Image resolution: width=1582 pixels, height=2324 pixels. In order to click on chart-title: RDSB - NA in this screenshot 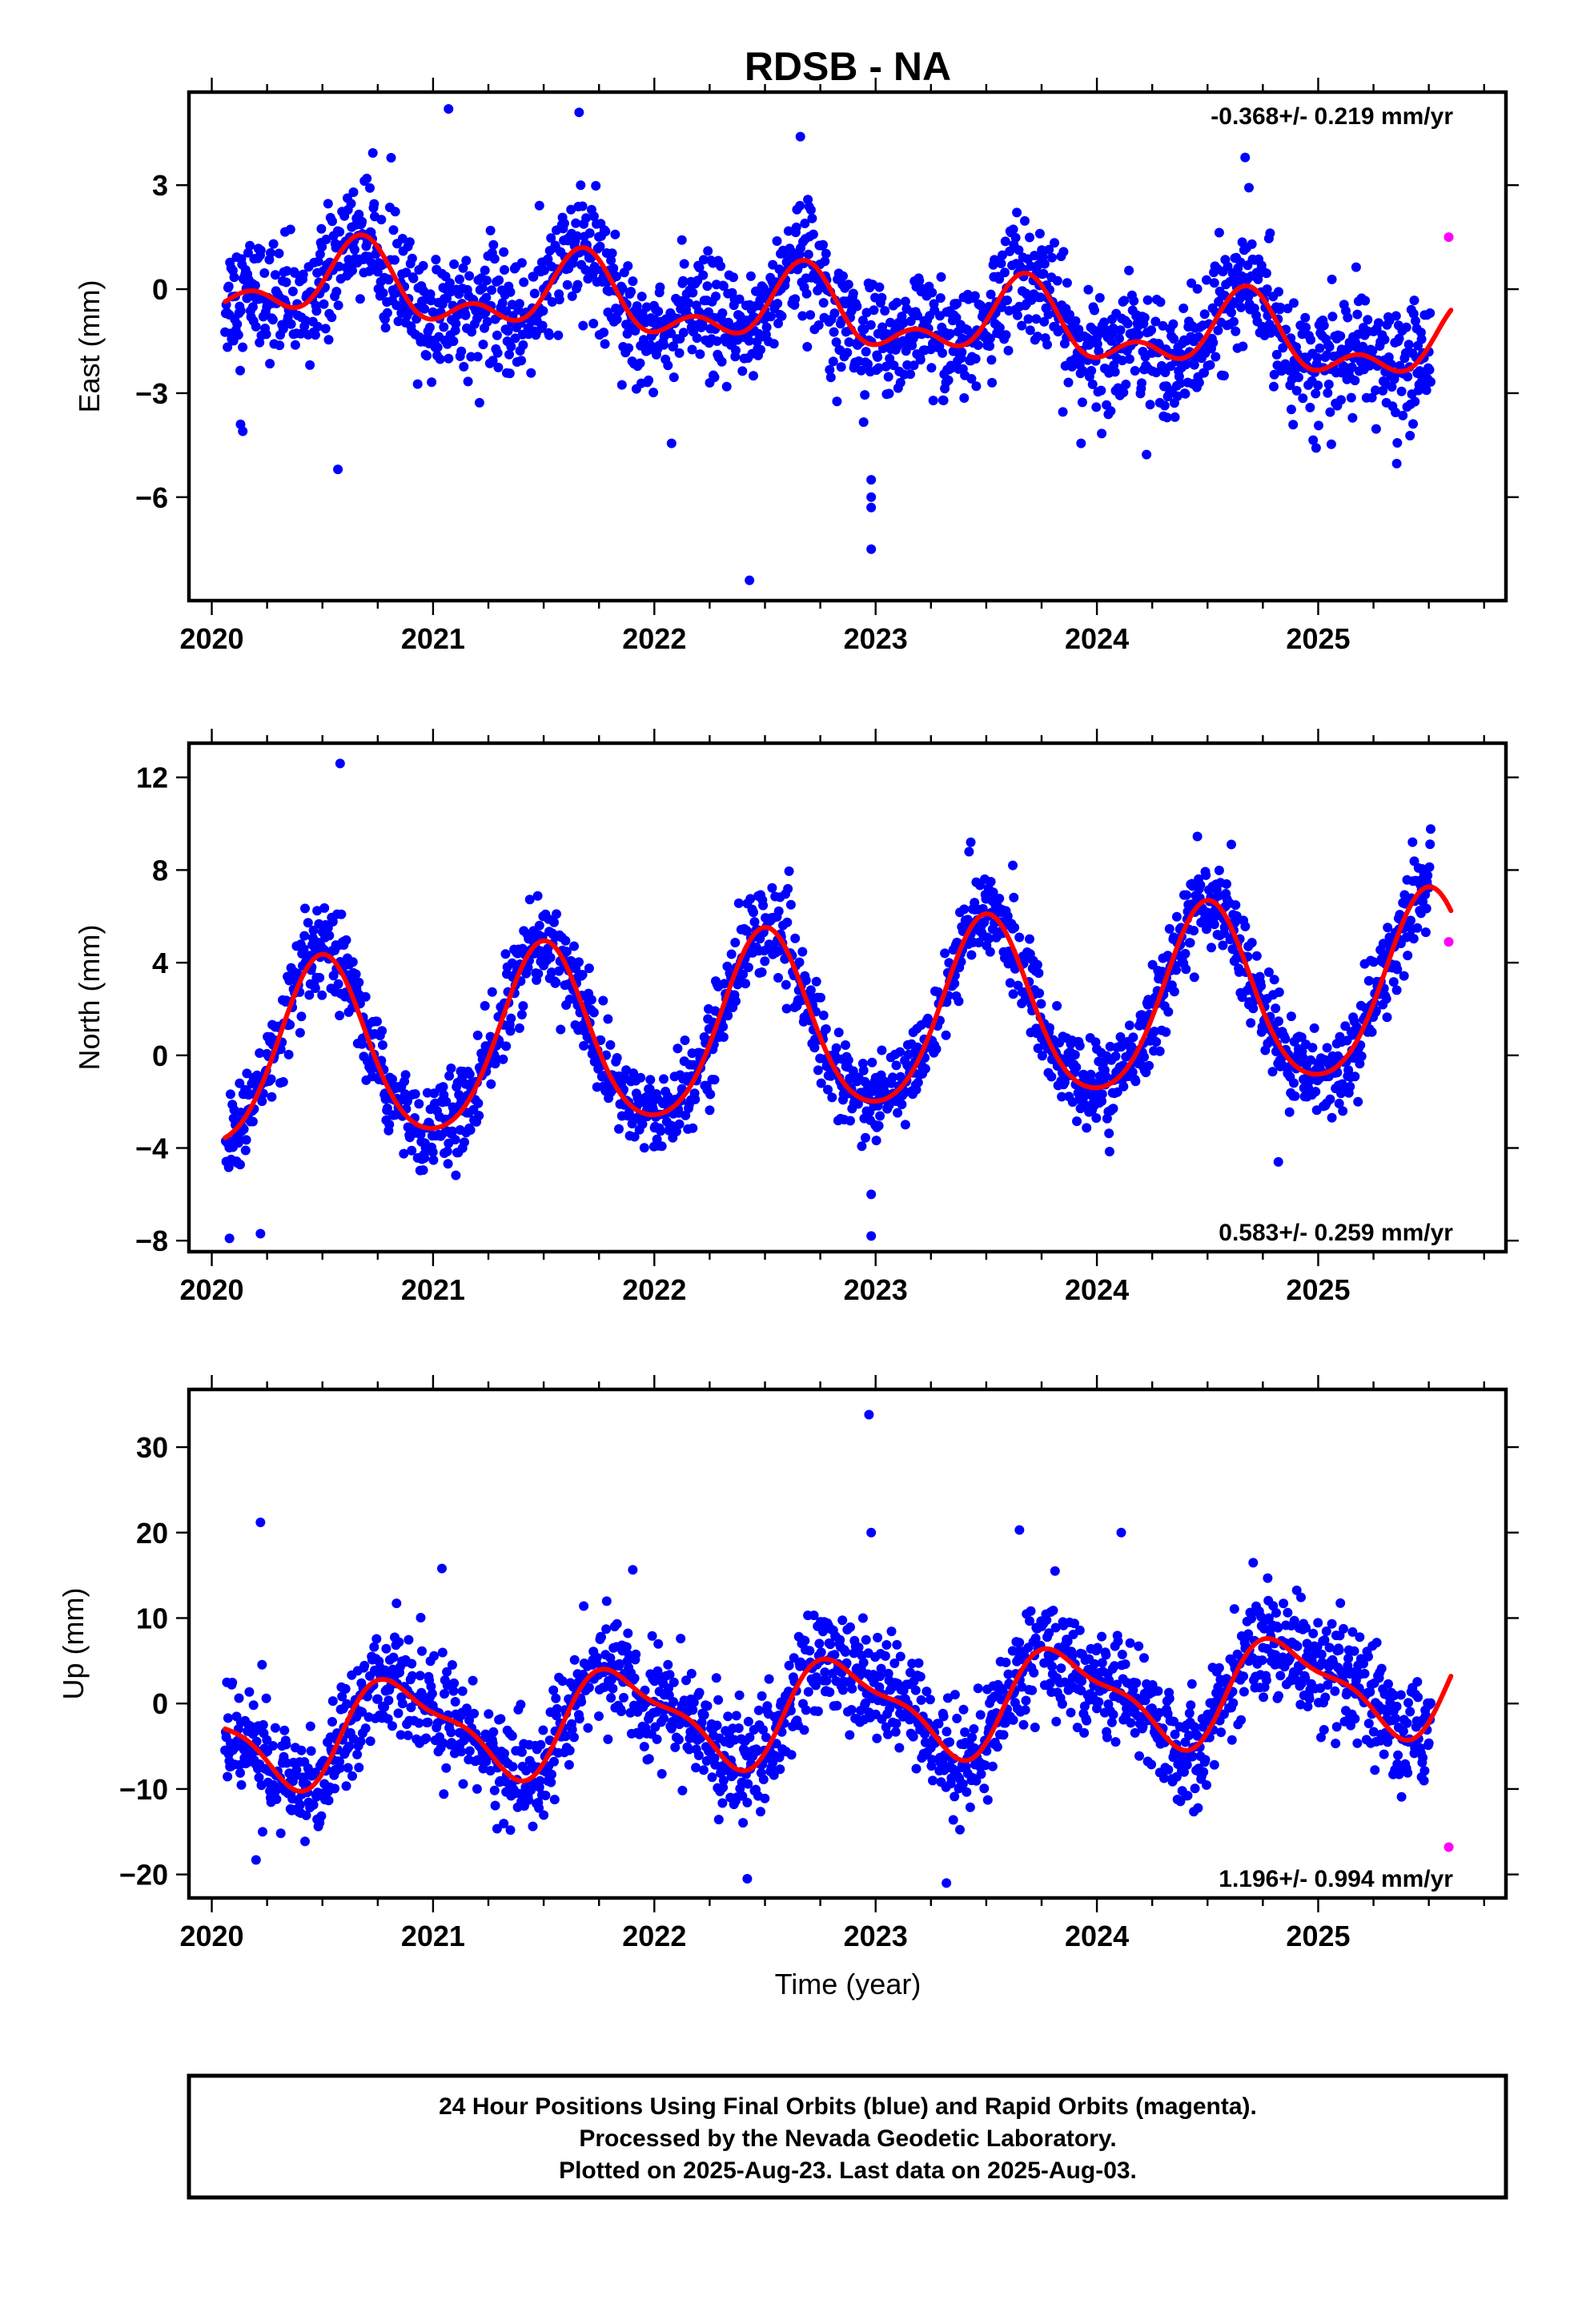, I will do `click(848, 66)`.